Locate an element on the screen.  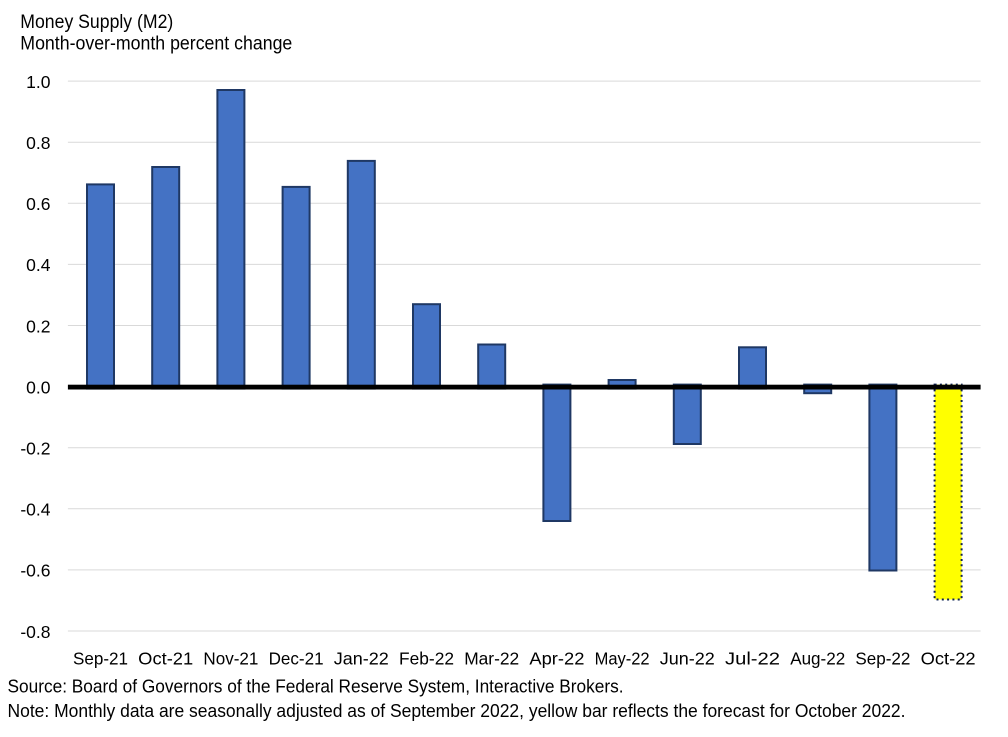
svg-text: Apr-22 is located at coordinates (556, 659).